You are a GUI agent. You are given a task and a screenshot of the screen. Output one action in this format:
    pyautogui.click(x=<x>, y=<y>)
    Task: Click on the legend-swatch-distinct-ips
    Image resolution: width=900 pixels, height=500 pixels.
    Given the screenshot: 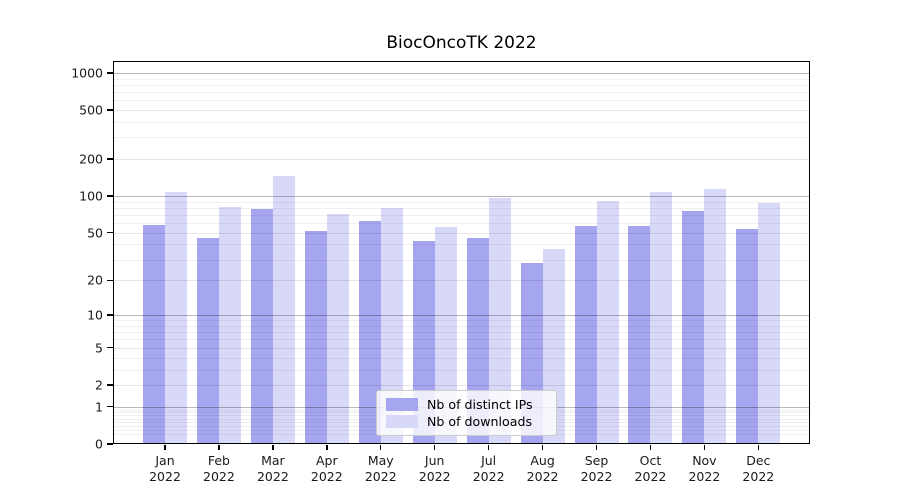 What is the action you would take?
    pyautogui.click(x=402, y=404)
    